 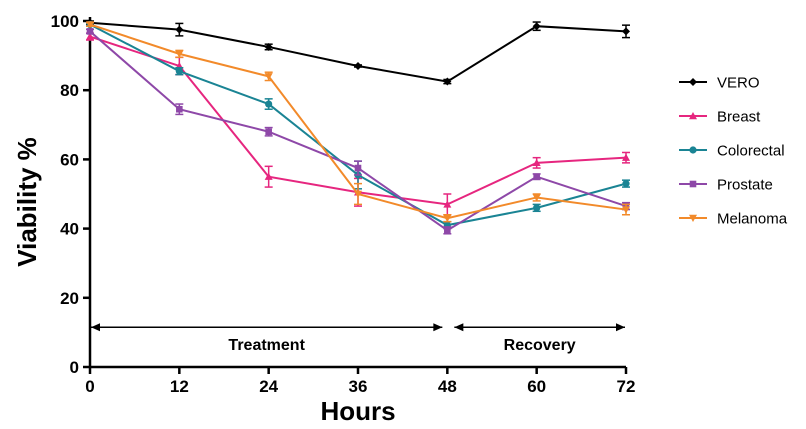 I want to click on x-tick-label: 60, so click(x=536, y=386).